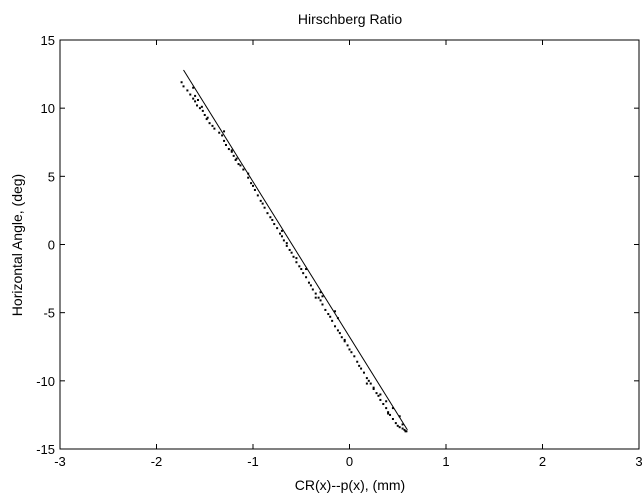 The height and width of the screenshot is (494, 642). I want to click on x-tick-label: -2, so click(157, 461).